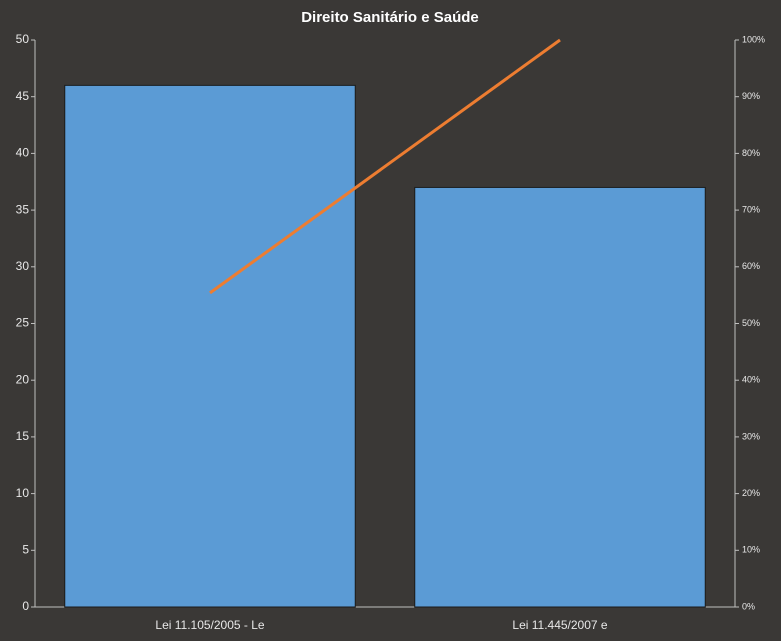  What do you see at coordinates (25, 606) in the screenshot?
I see `y-tick-label: 0` at bounding box center [25, 606].